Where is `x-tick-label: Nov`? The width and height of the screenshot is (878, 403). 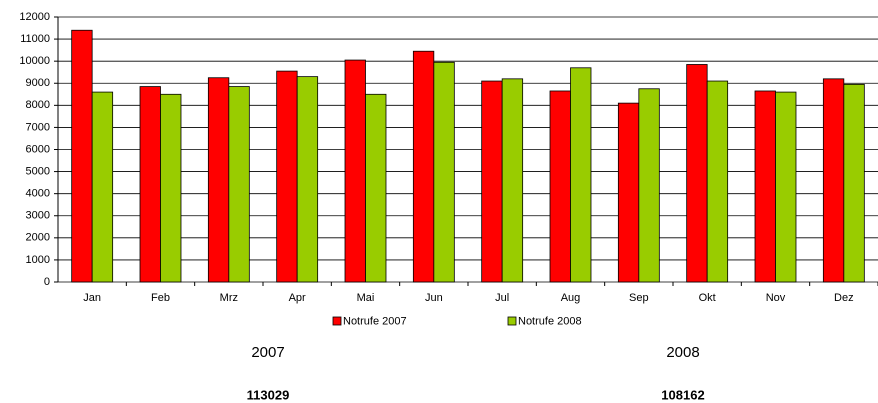
x-tick-label: Nov is located at coordinates (776, 298).